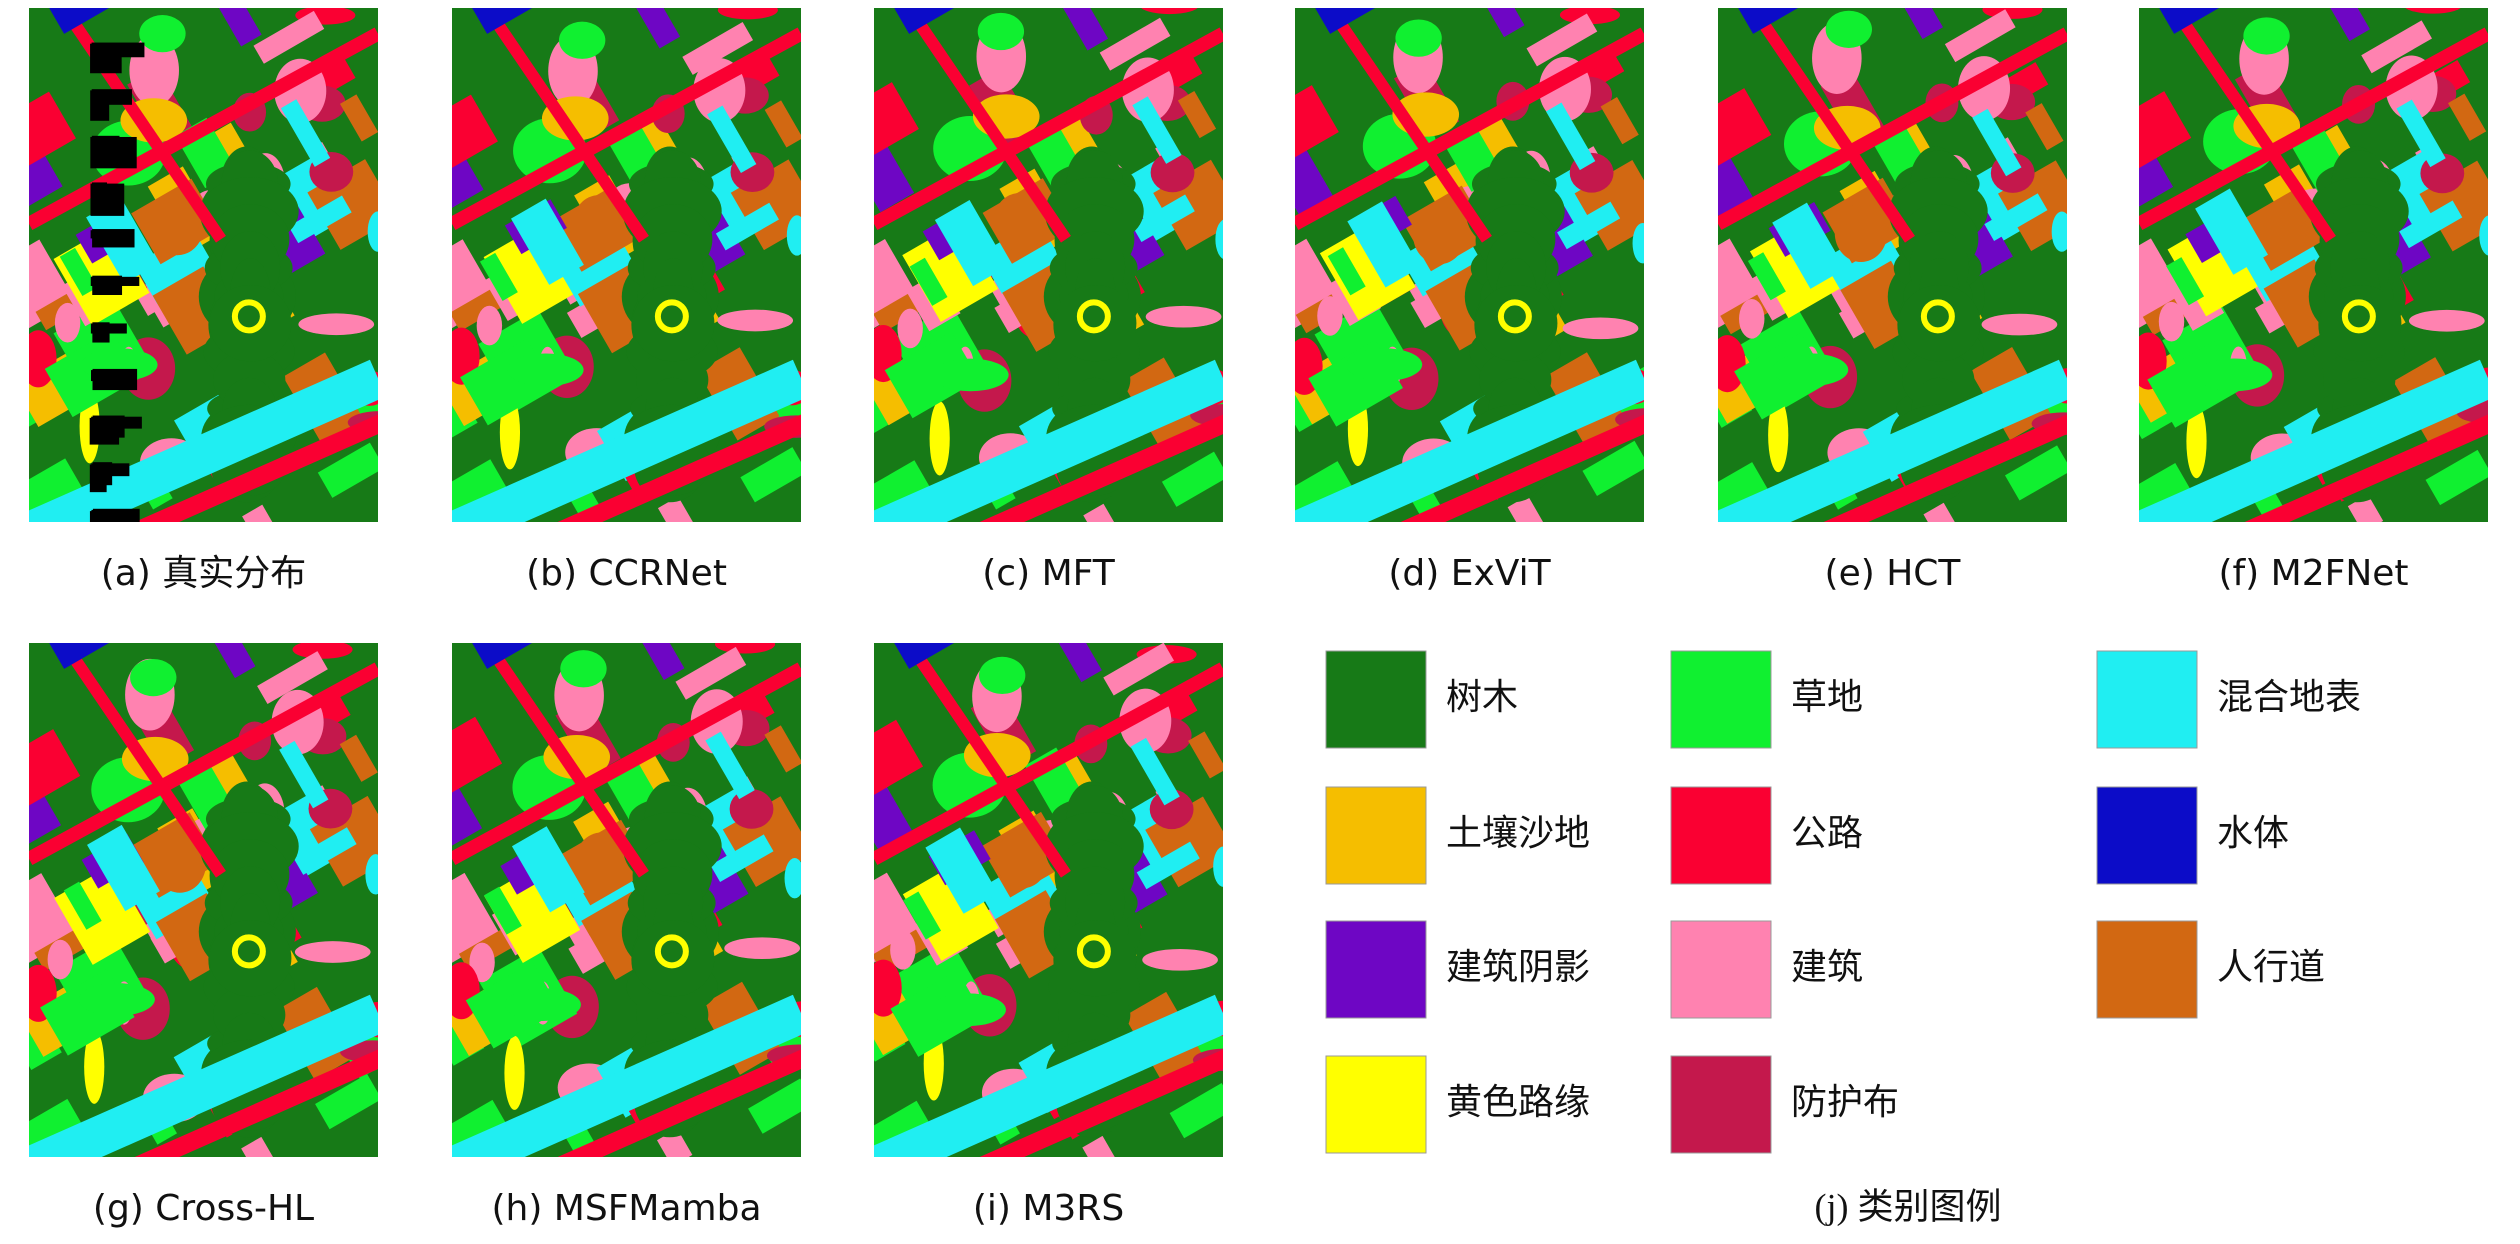  I want to click on legend-label: 建筑阴影, so click(1518, 967).